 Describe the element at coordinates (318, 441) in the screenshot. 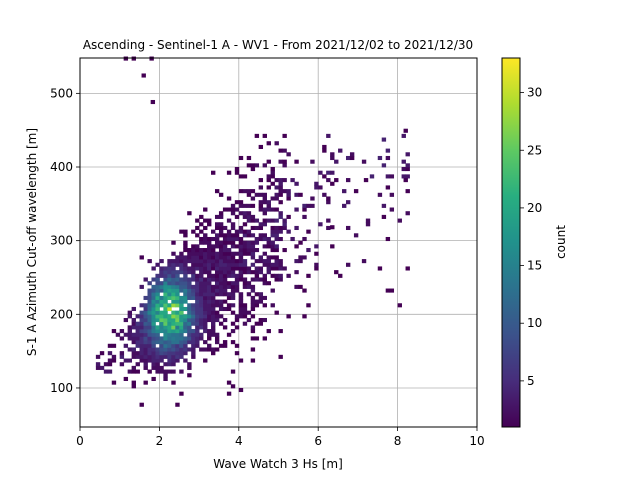

I see `x-tick-label: 6` at that location.